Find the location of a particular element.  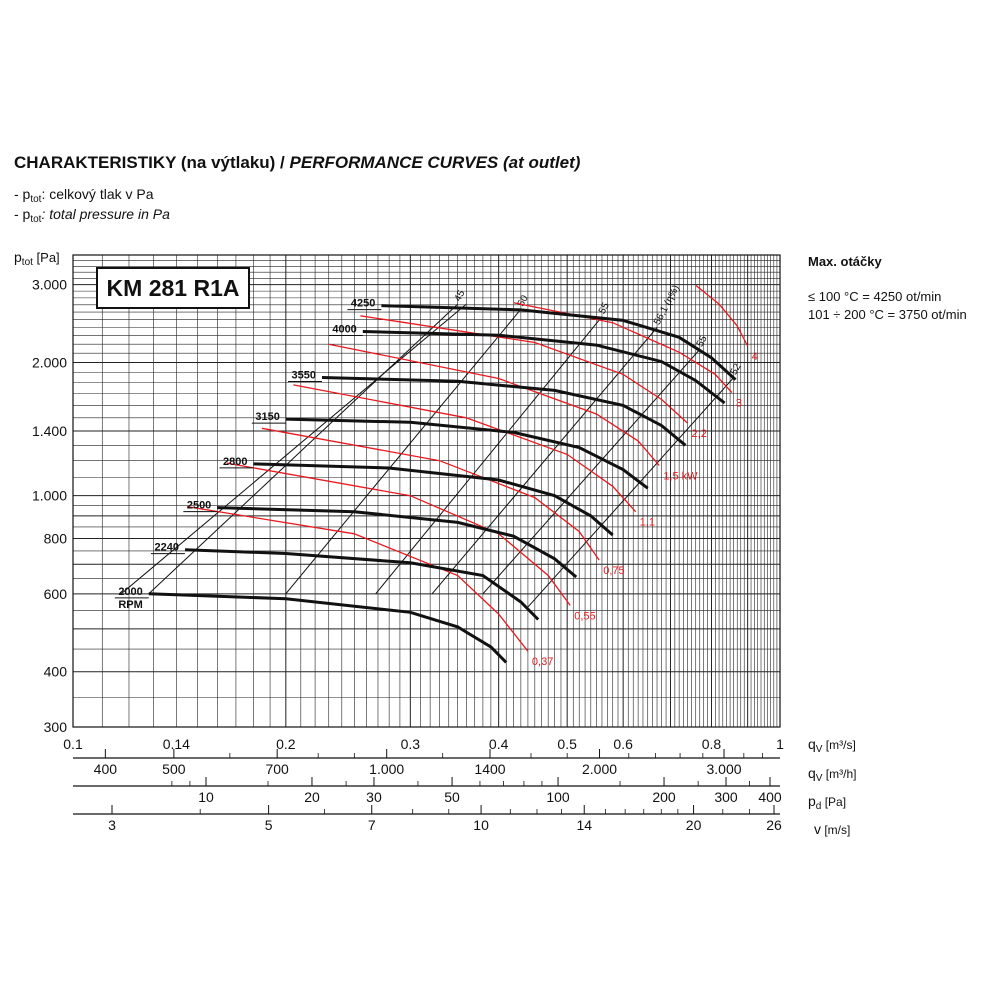

efficiency-label: 56,1 (η%) is located at coordinates (667, 304).